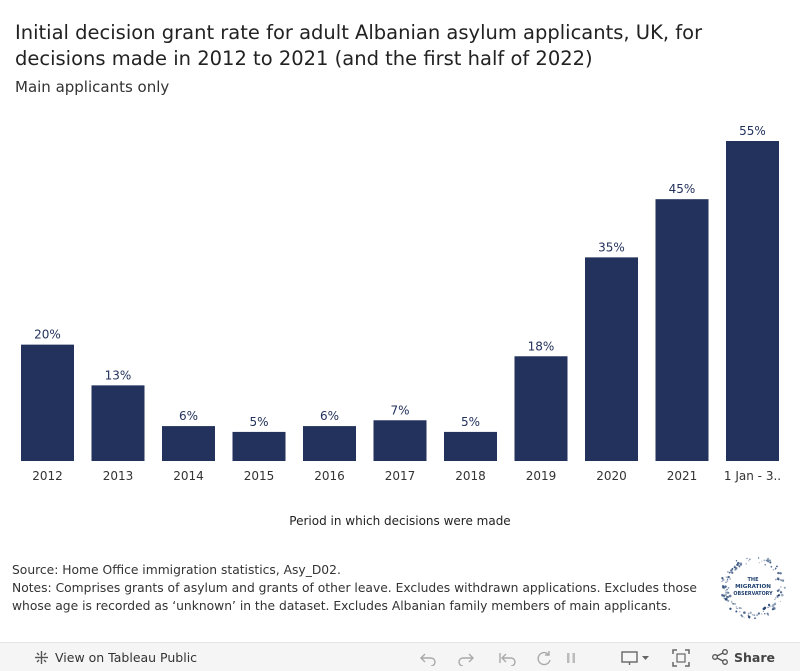 Image resolution: width=800 pixels, height=671 pixels. I want to click on fullscreen-button, so click(681, 658).